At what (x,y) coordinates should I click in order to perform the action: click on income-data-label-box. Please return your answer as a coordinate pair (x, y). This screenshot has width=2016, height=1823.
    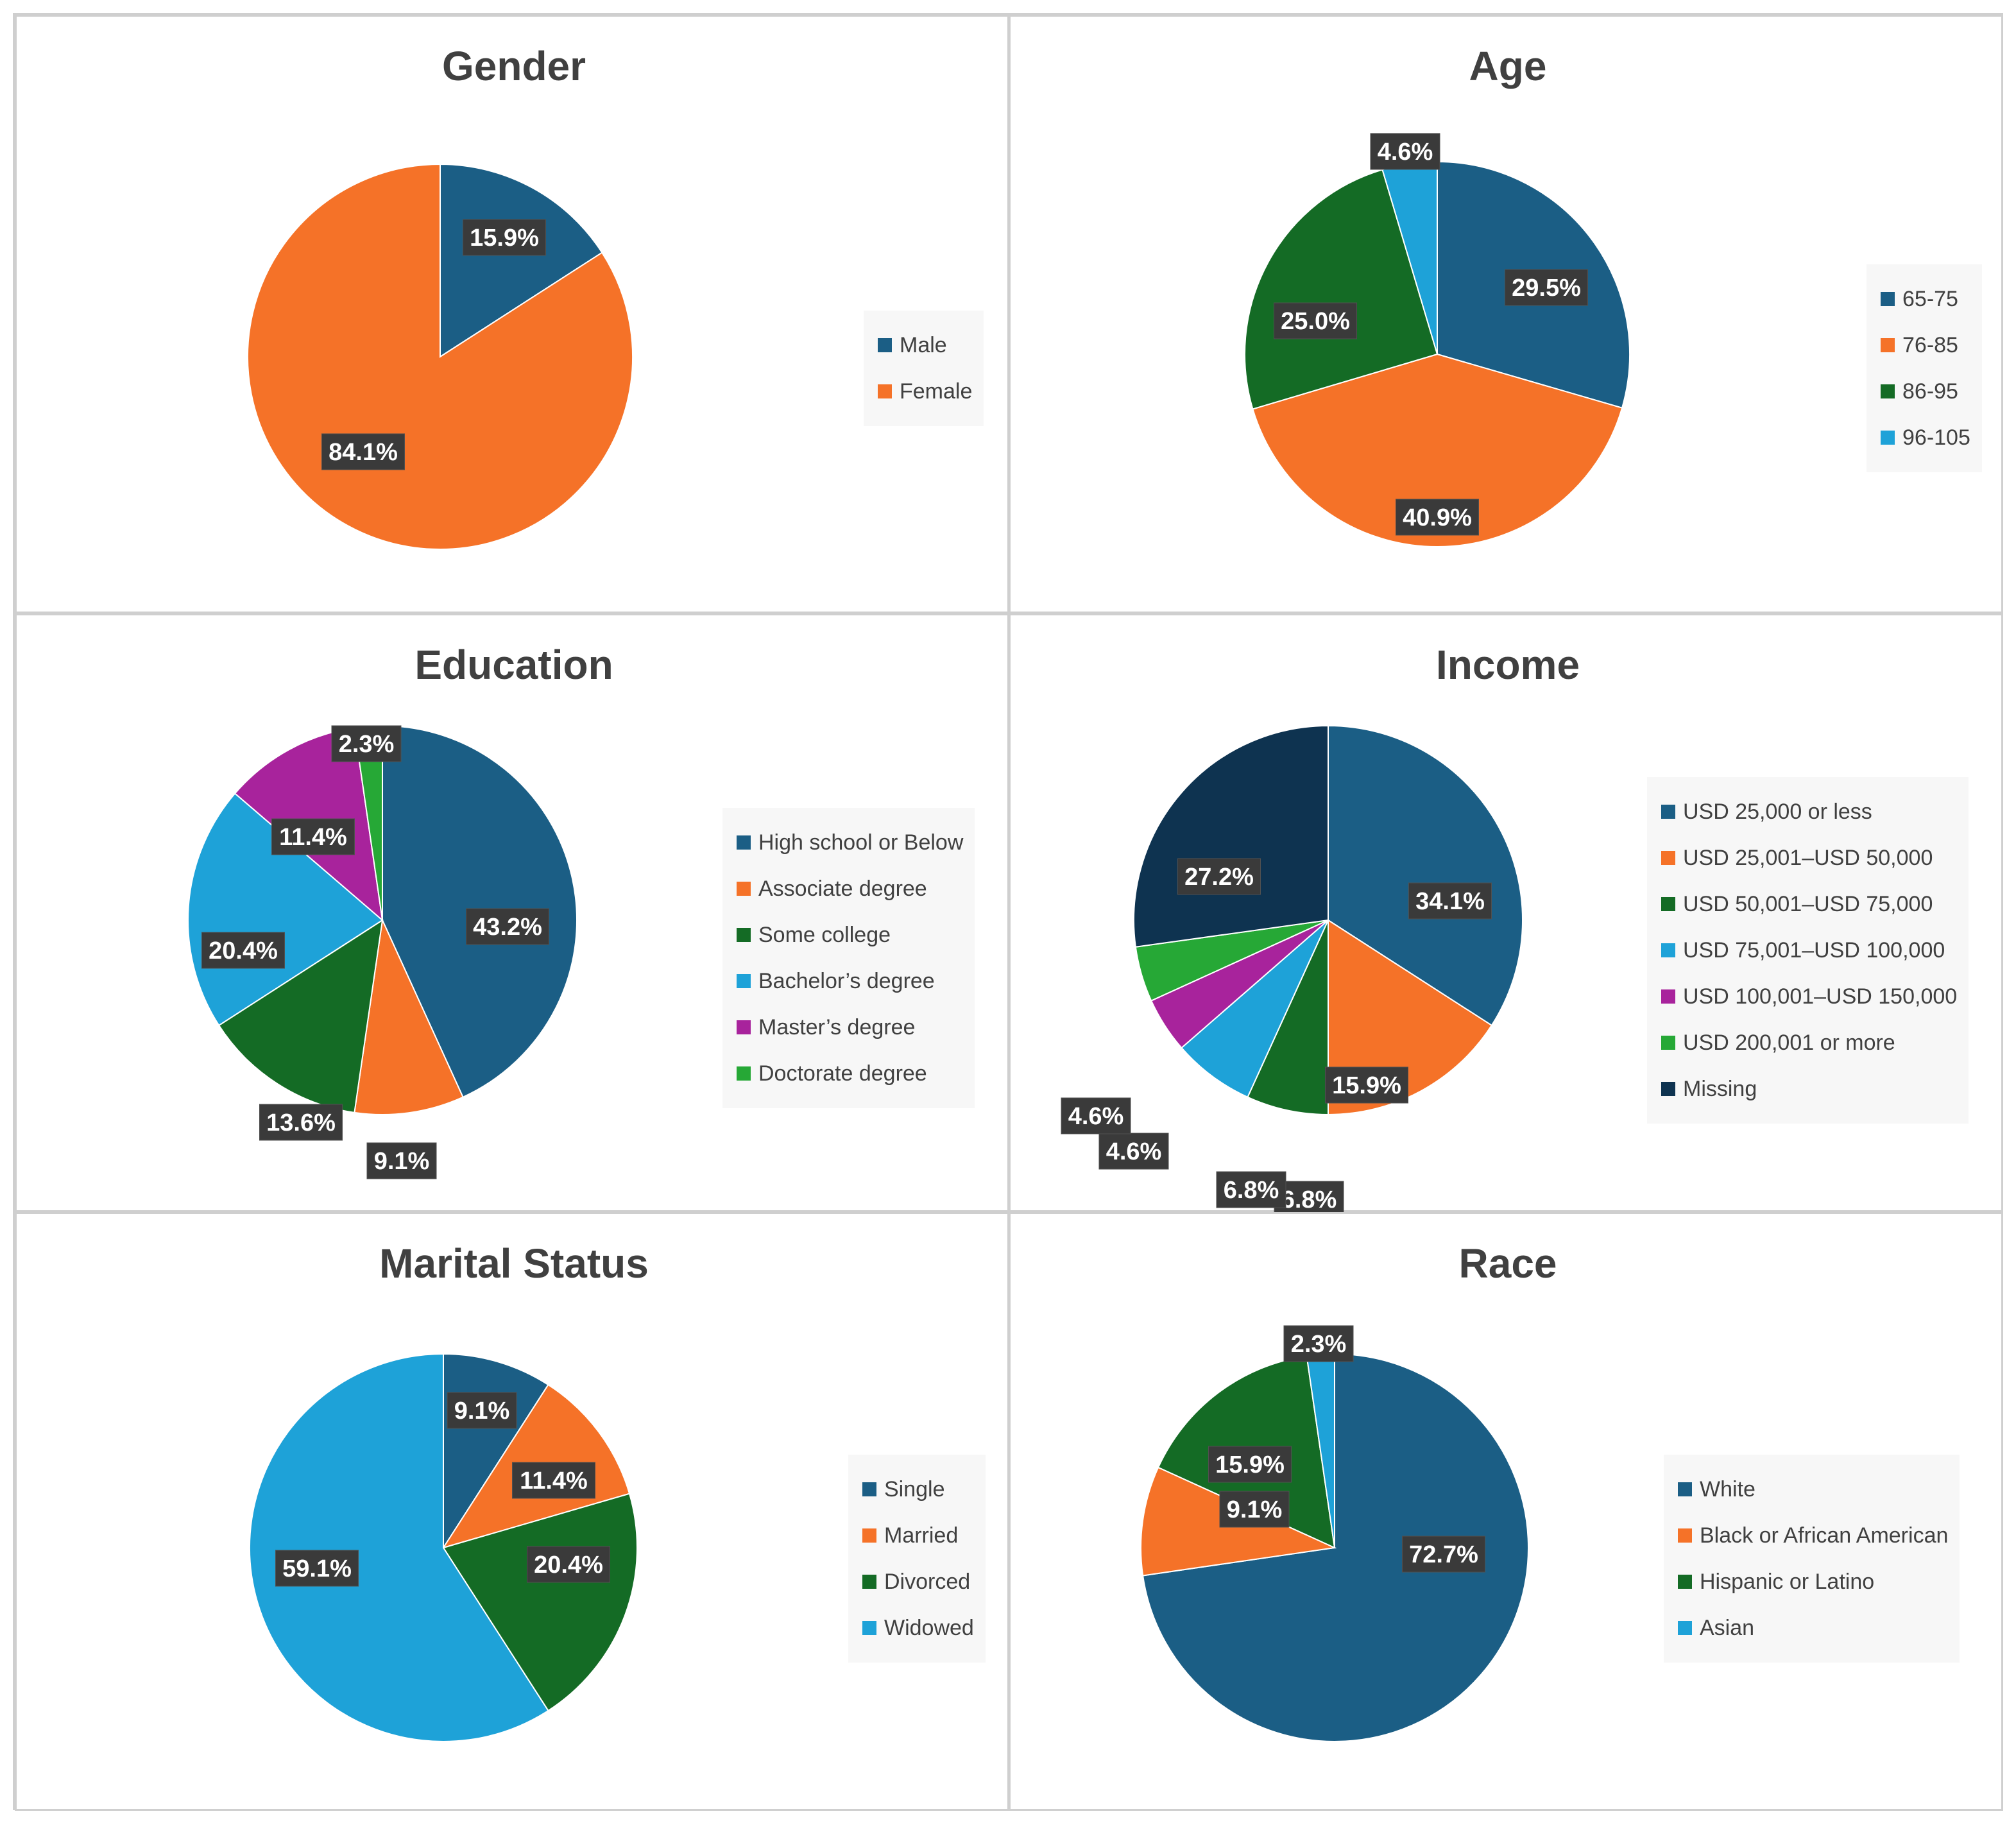
    Looking at the image, I should click on (1366, 1085).